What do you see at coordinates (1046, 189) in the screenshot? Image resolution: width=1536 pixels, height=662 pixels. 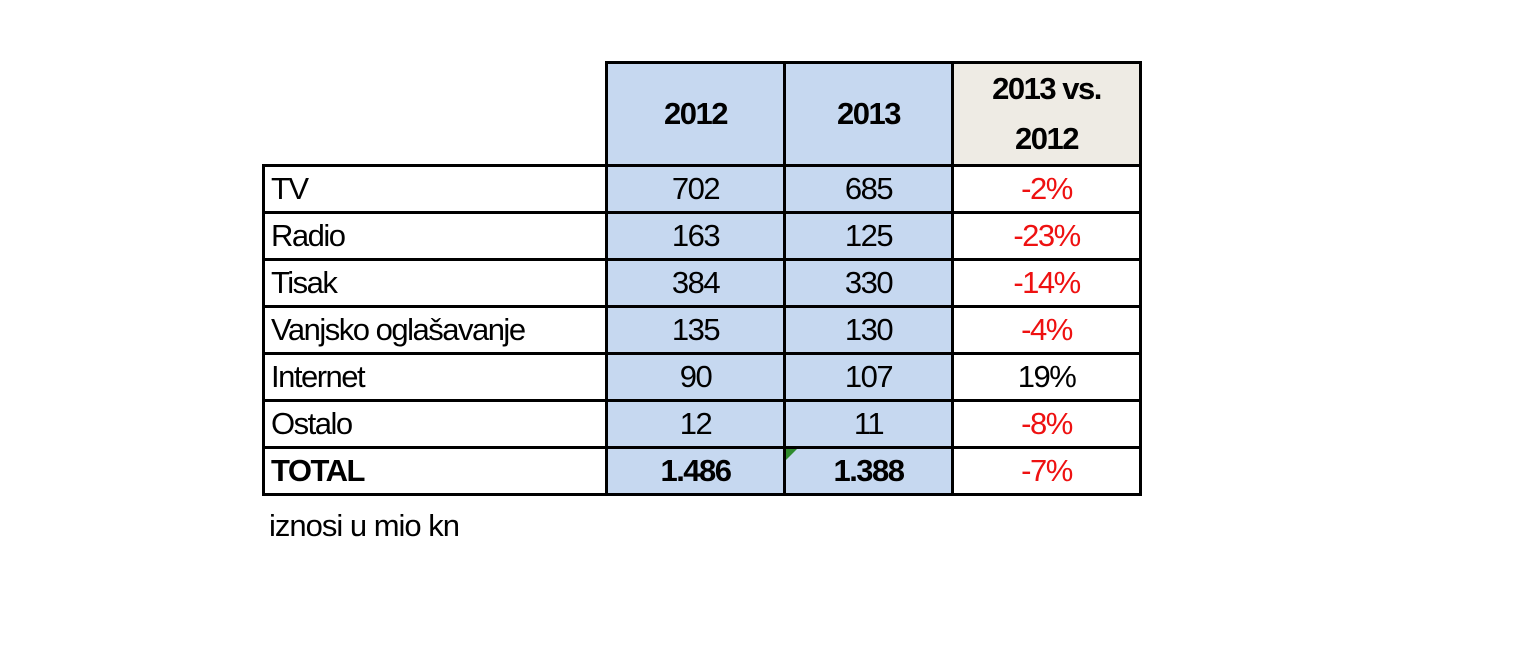 I see `change-value: -2%` at bounding box center [1046, 189].